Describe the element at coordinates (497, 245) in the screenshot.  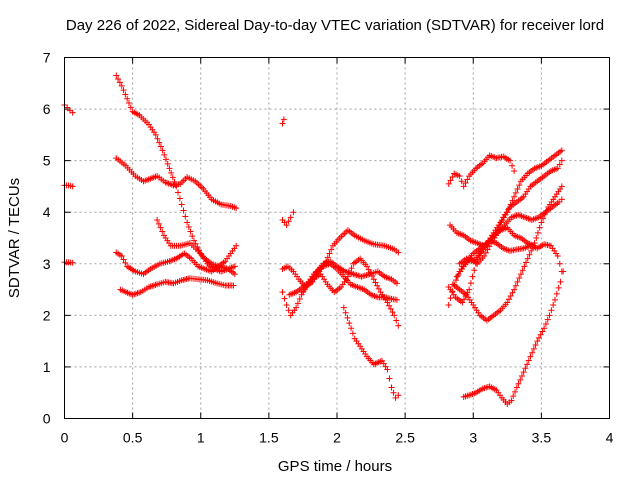
I see `series-trace-w` at that location.